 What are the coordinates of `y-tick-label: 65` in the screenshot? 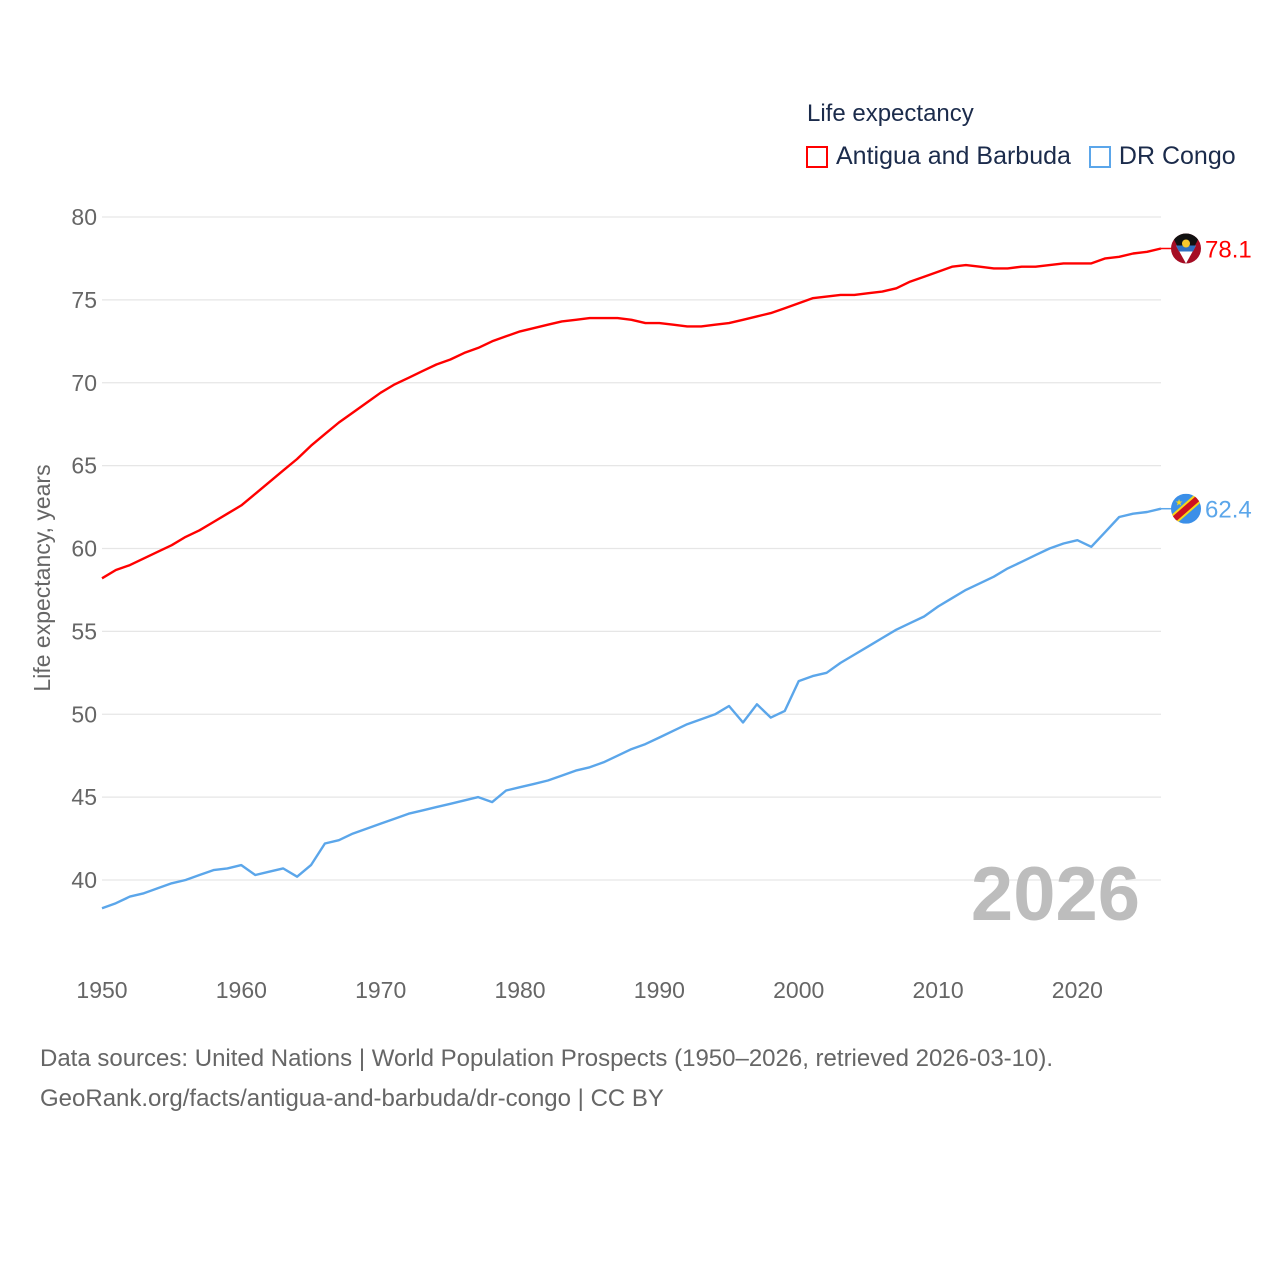 It's located at (84, 466).